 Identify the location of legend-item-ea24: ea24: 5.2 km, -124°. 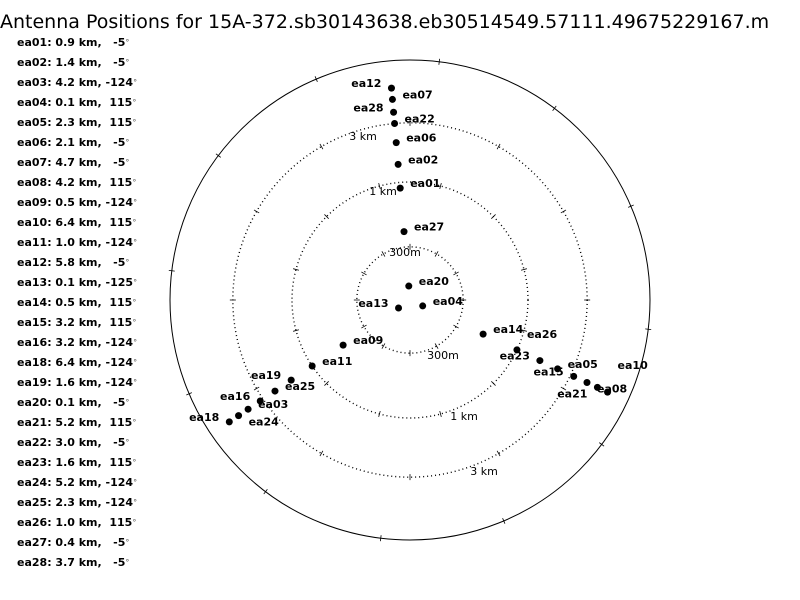
(77, 486).